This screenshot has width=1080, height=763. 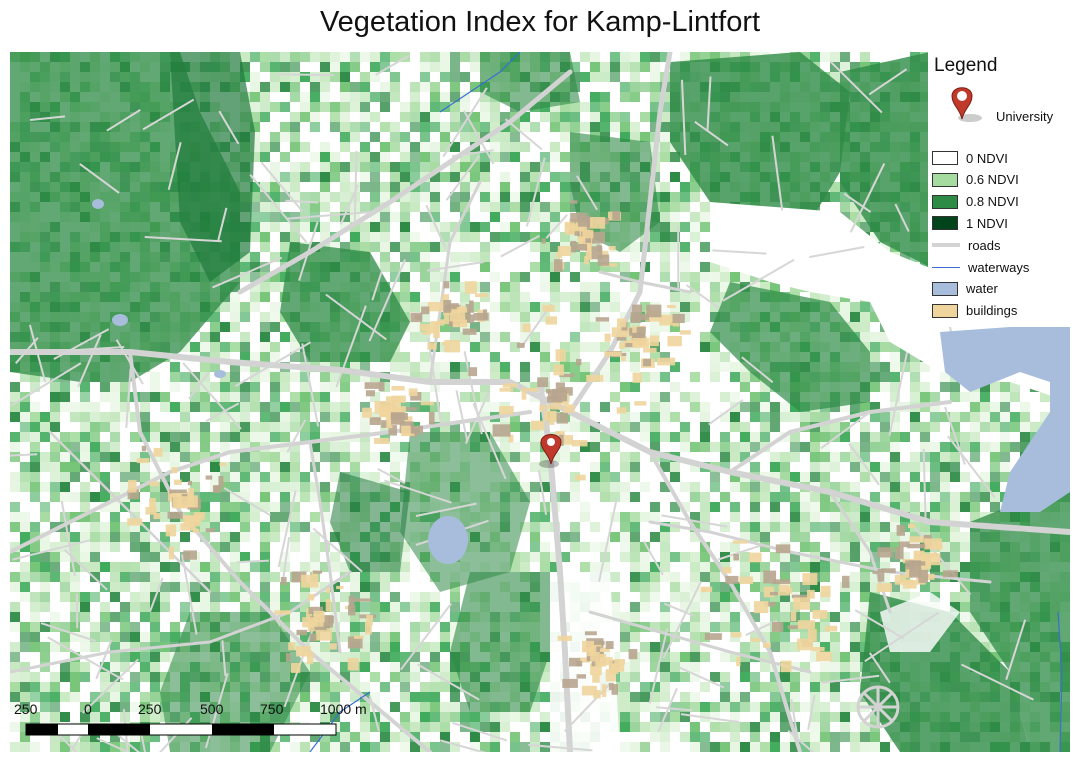 What do you see at coordinates (550, 451) in the screenshot?
I see `university-marker` at bounding box center [550, 451].